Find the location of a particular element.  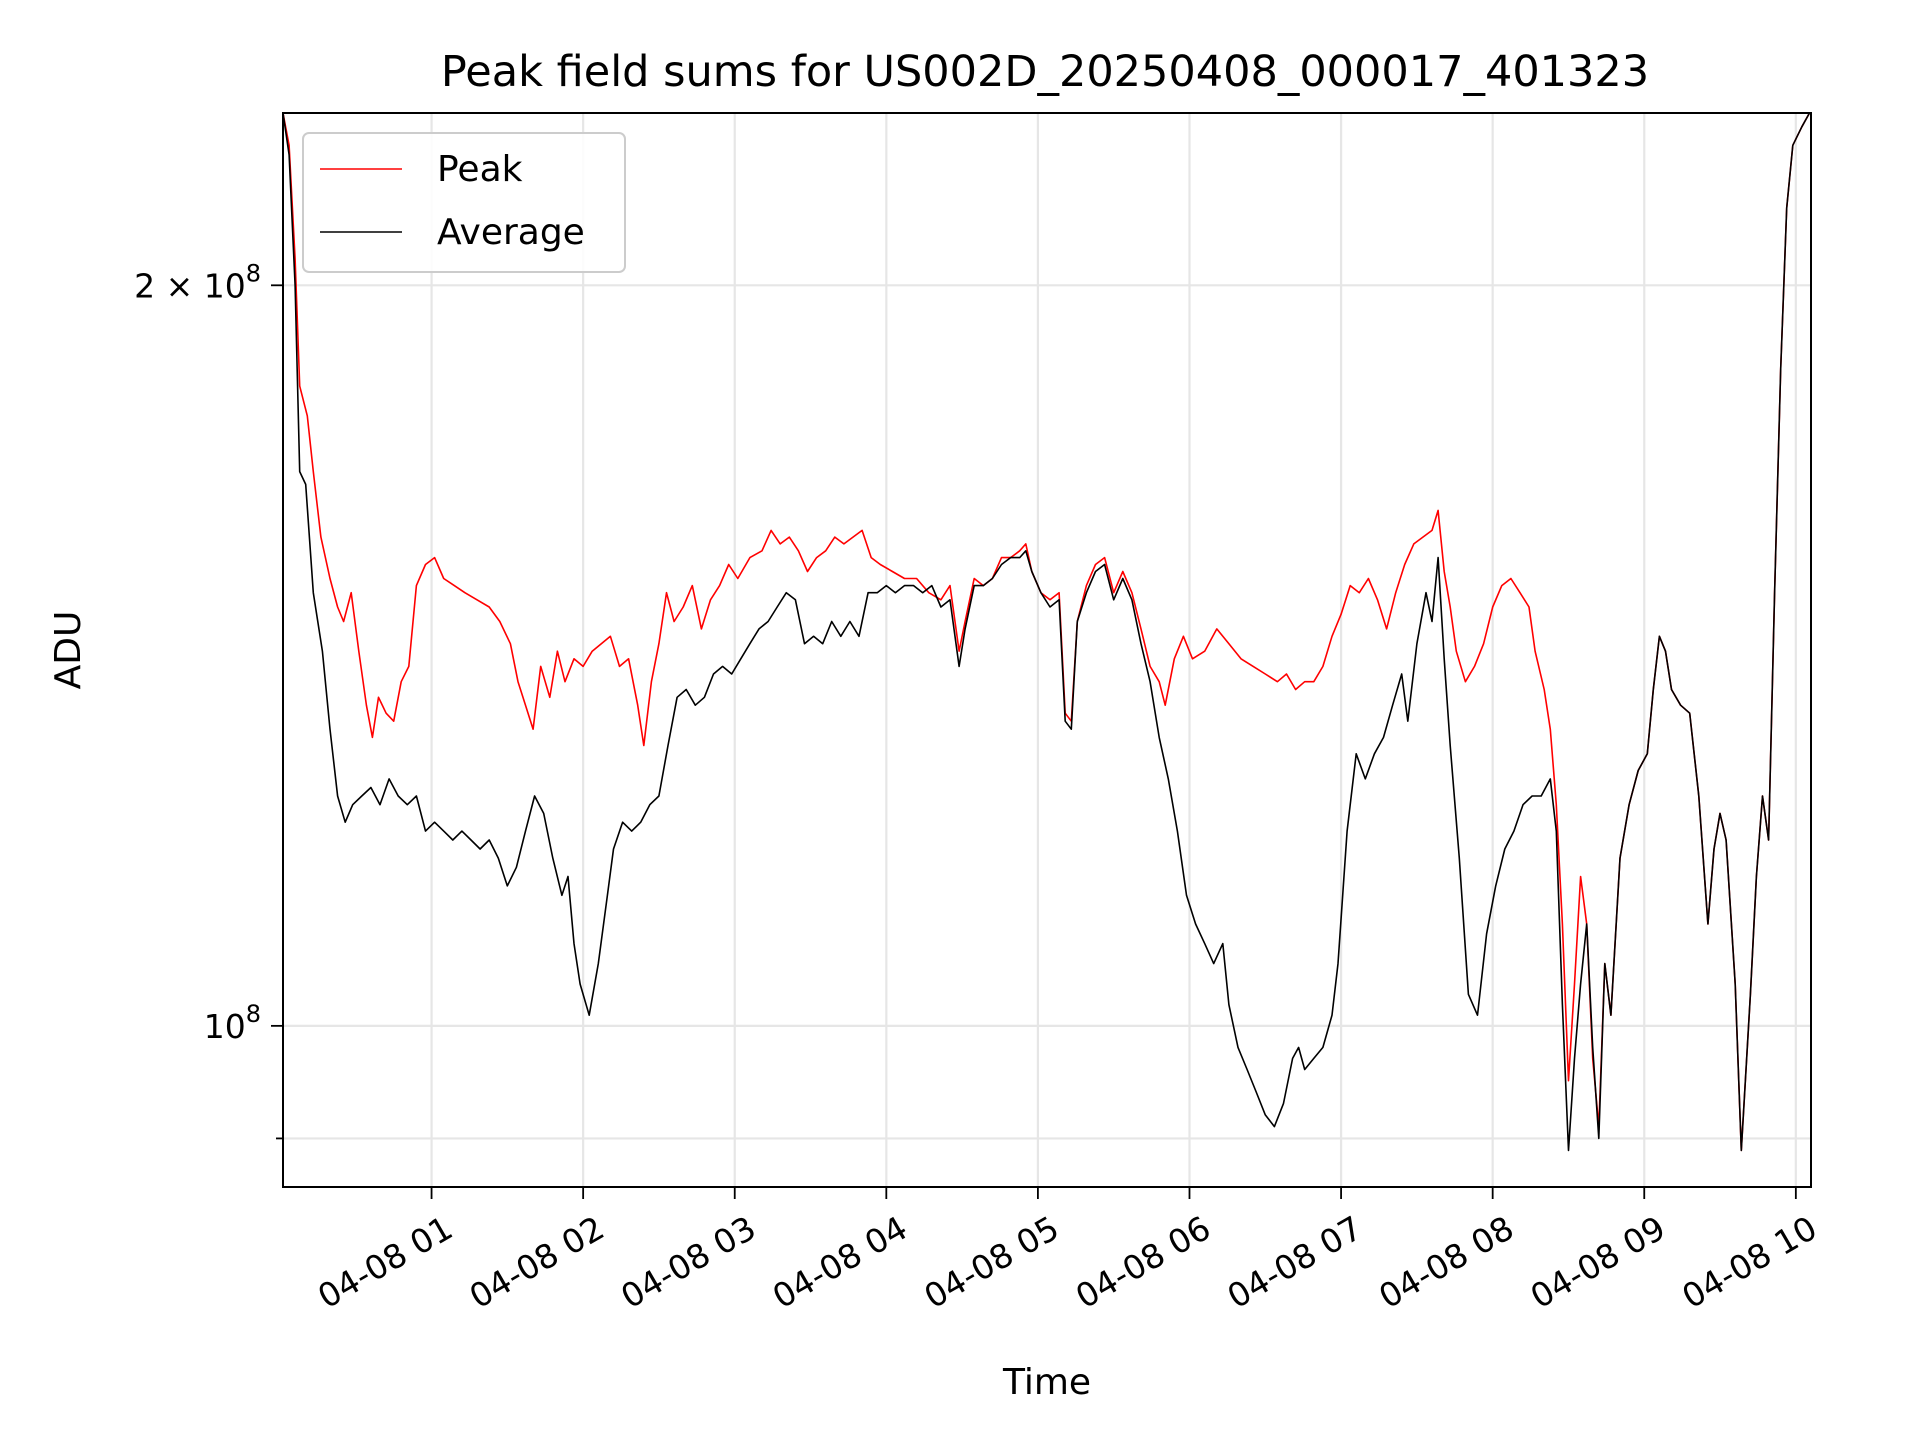

legend-label-average: Average is located at coordinates (511, 232).